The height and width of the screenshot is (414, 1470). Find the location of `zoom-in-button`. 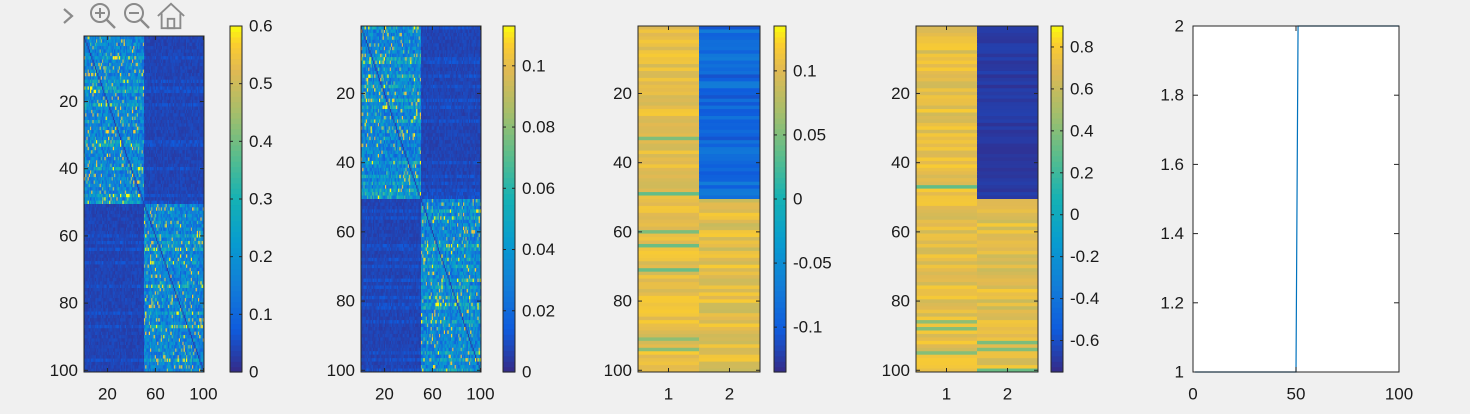

zoom-in-button is located at coordinates (103, 16).